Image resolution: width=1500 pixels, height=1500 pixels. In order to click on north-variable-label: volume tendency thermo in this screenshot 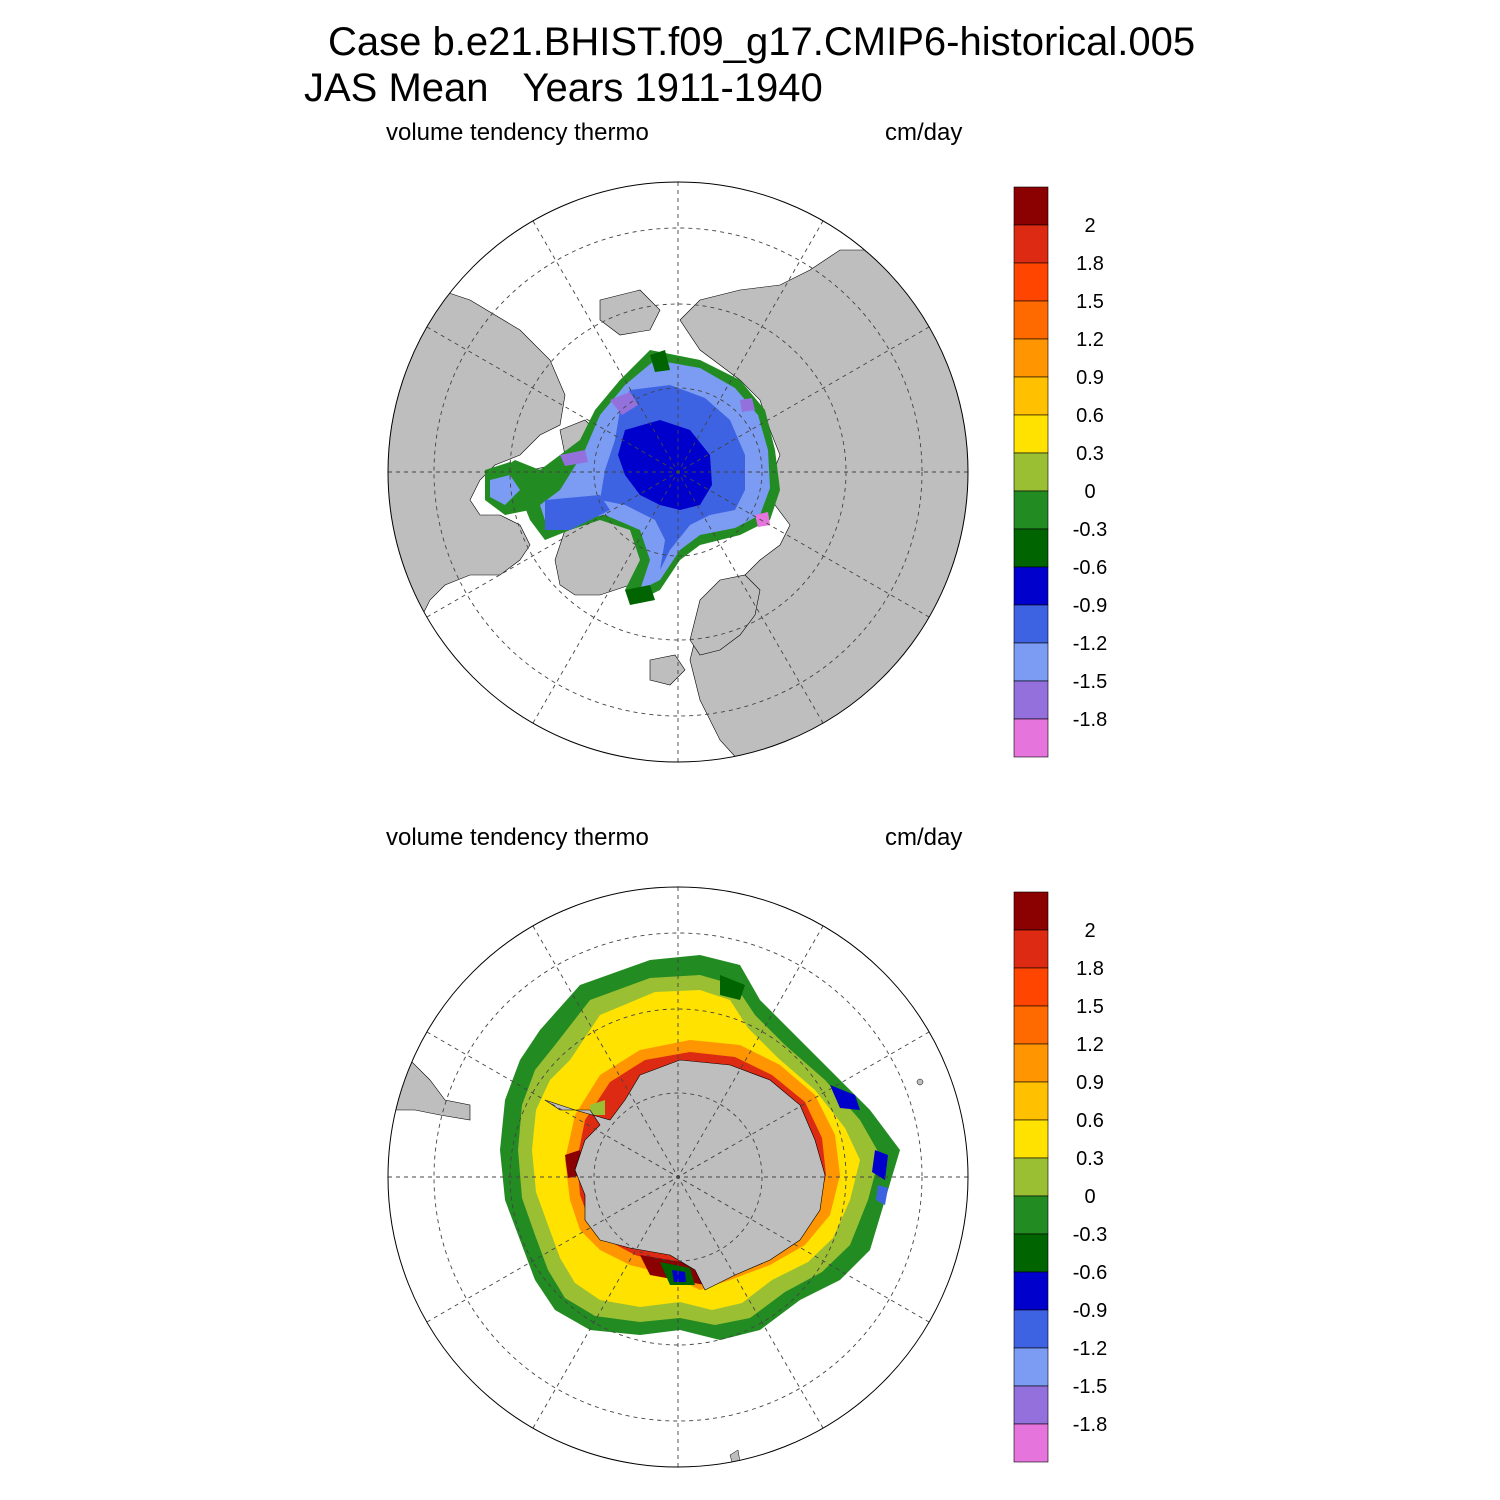, I will do `click(517, 132)`.